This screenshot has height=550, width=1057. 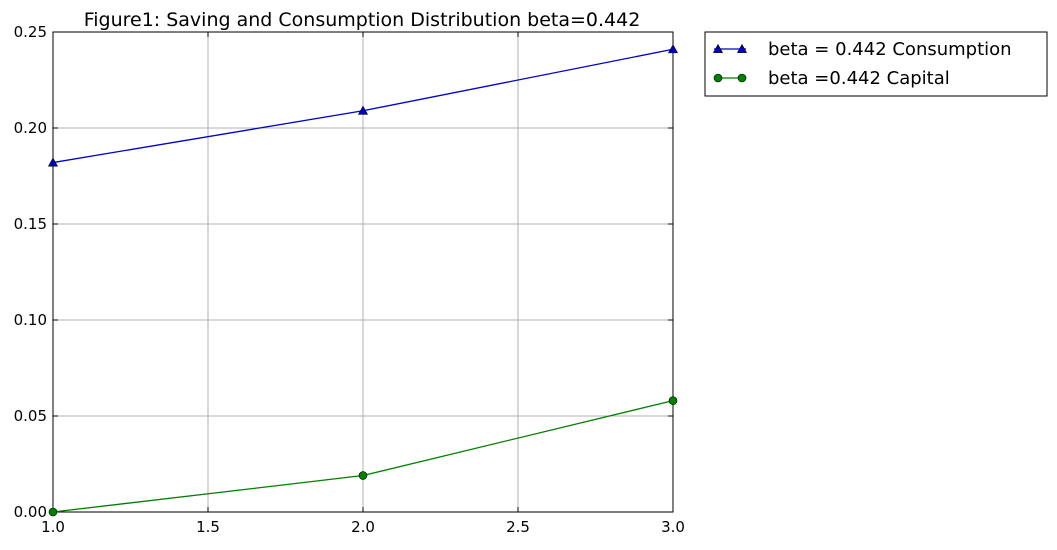 I want to click on x-tick-label: 2.0, so click(x=363, y=527).